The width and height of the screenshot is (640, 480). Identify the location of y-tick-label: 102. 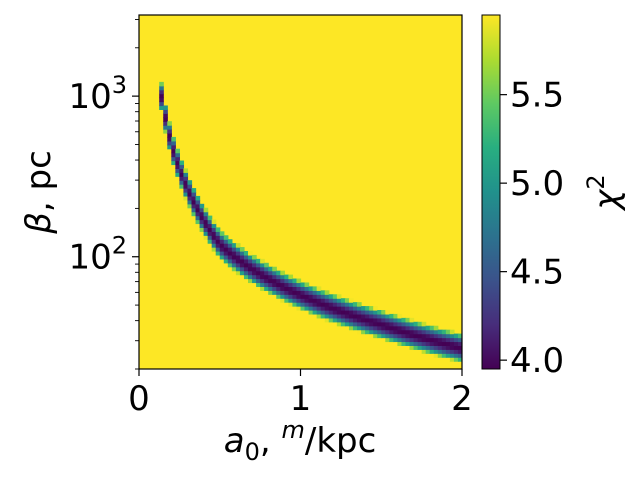
(97, 255).